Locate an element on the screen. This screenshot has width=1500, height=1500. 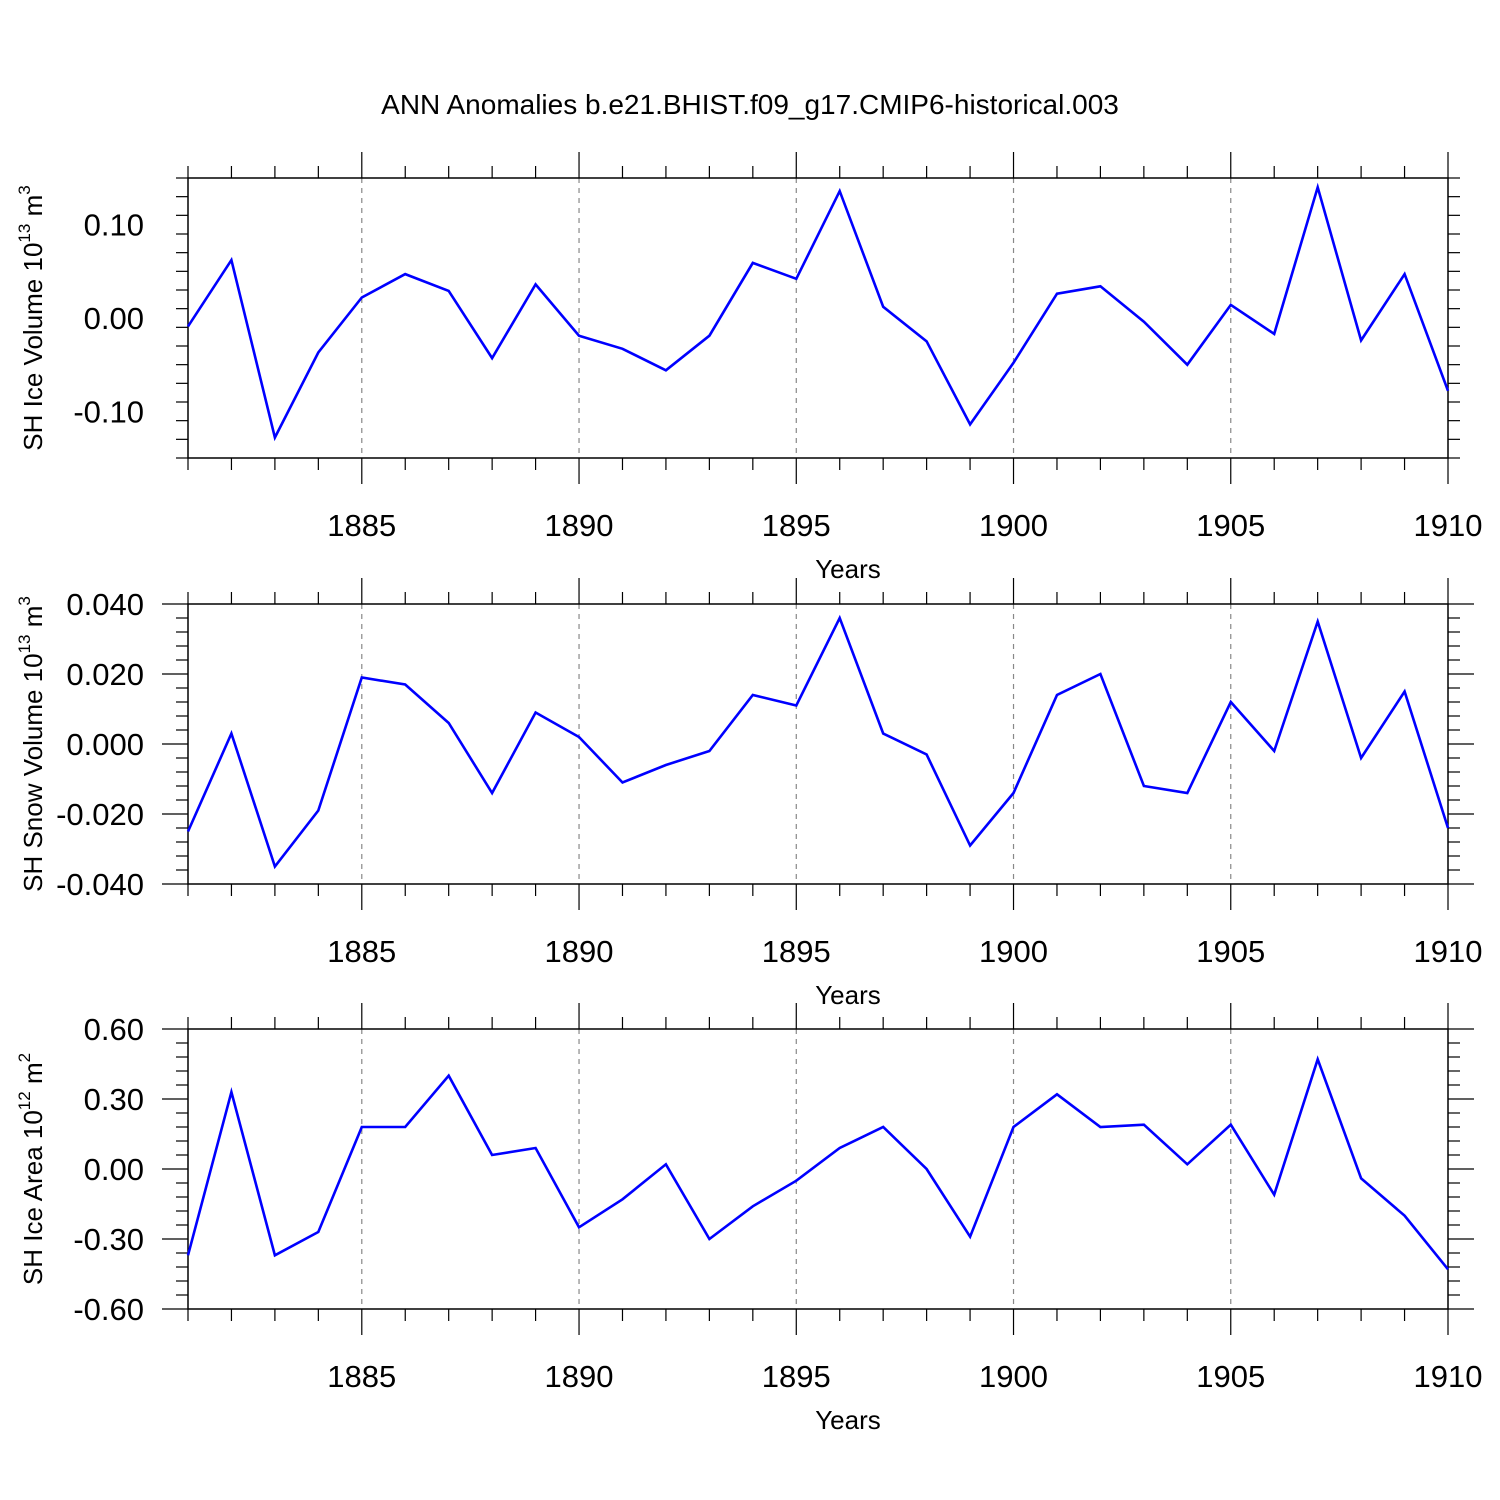
y-tick-label: -0.040 is located at coordinates (100, 884).